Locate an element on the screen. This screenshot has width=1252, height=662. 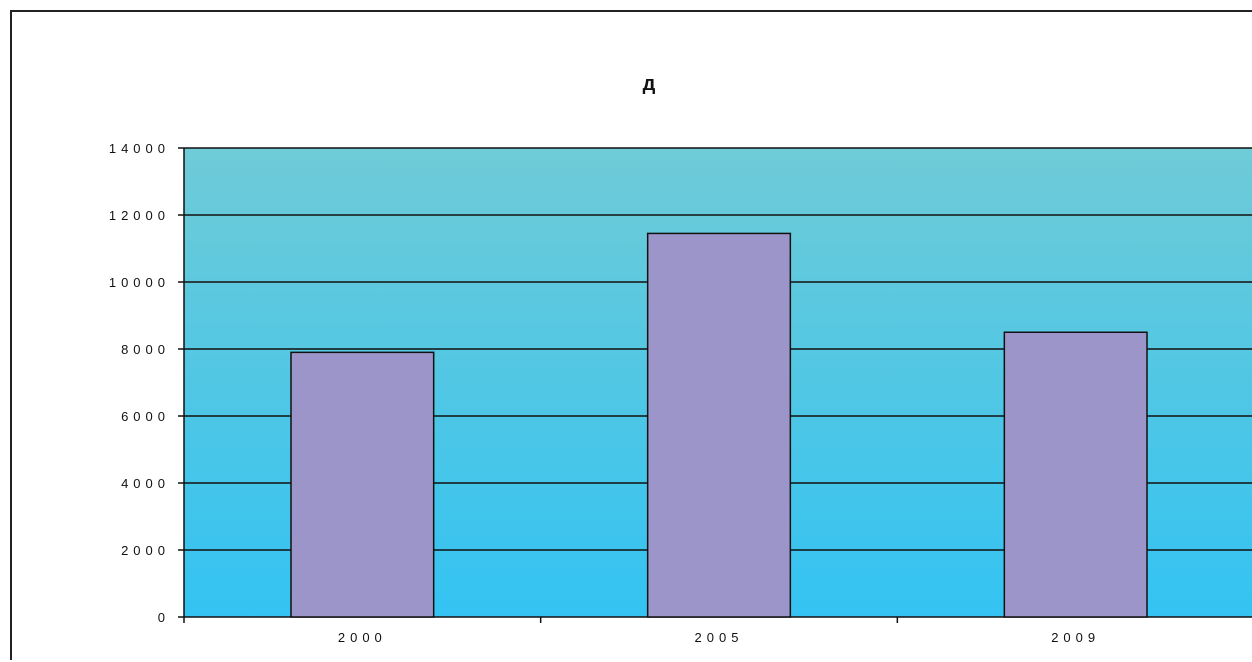
y-tick-label: 4000 is located at coordinates (145, 483).